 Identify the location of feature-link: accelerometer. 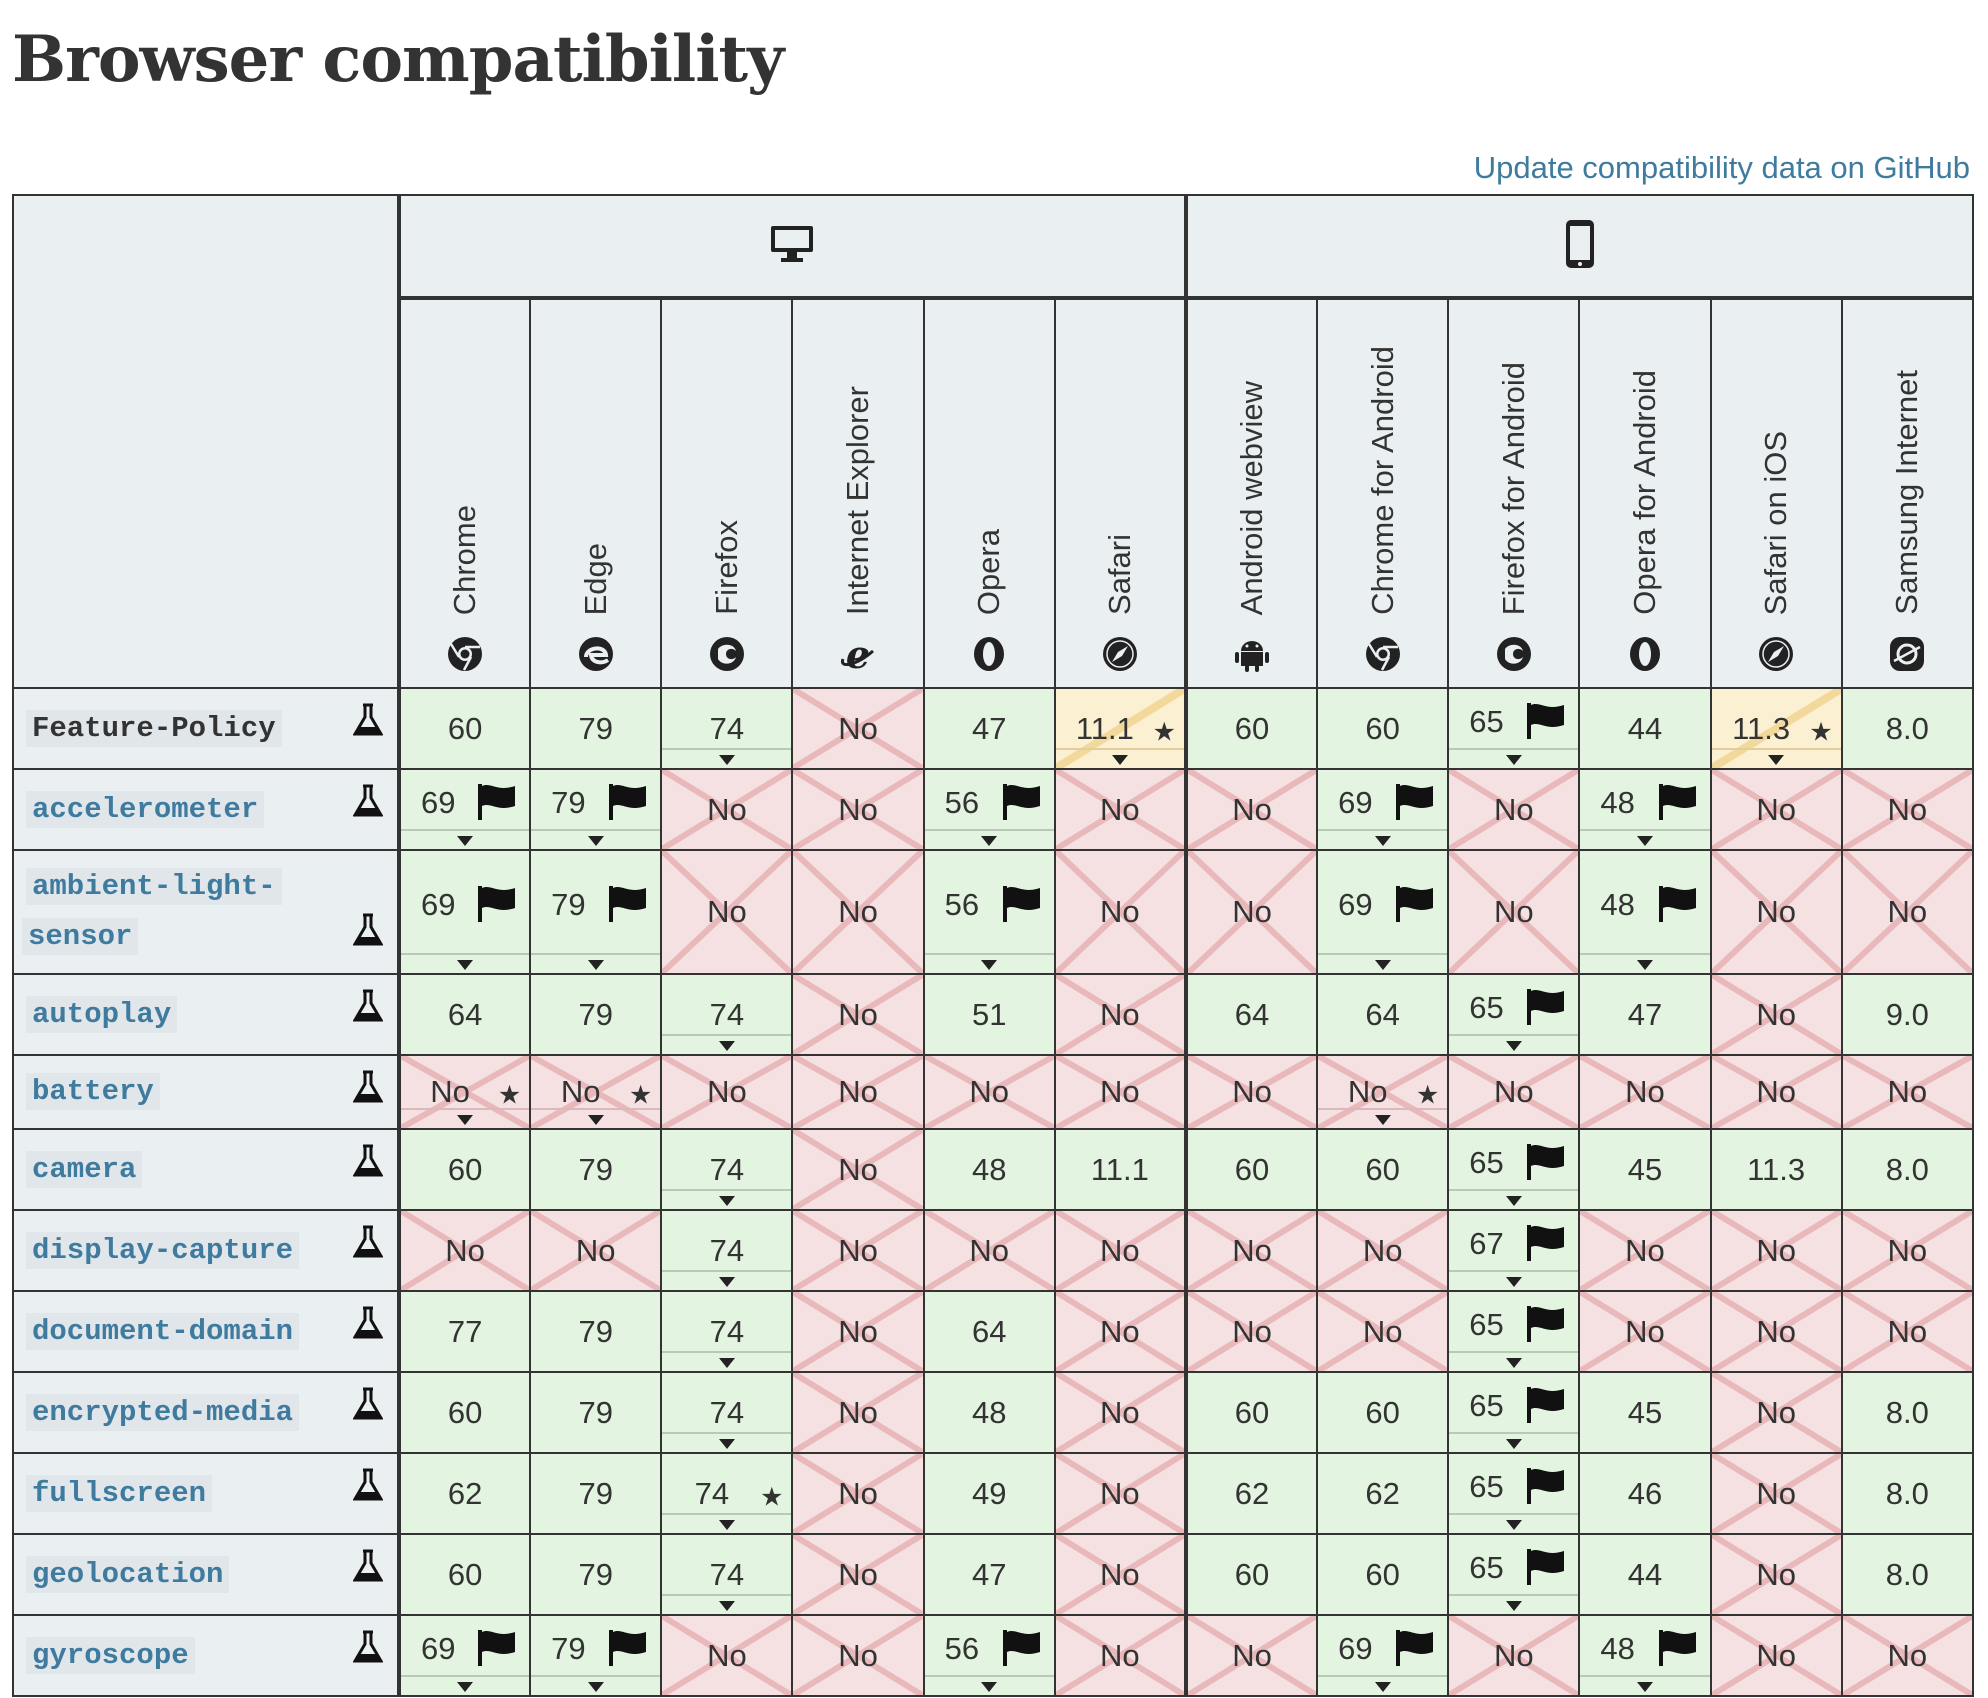
(145, 809).